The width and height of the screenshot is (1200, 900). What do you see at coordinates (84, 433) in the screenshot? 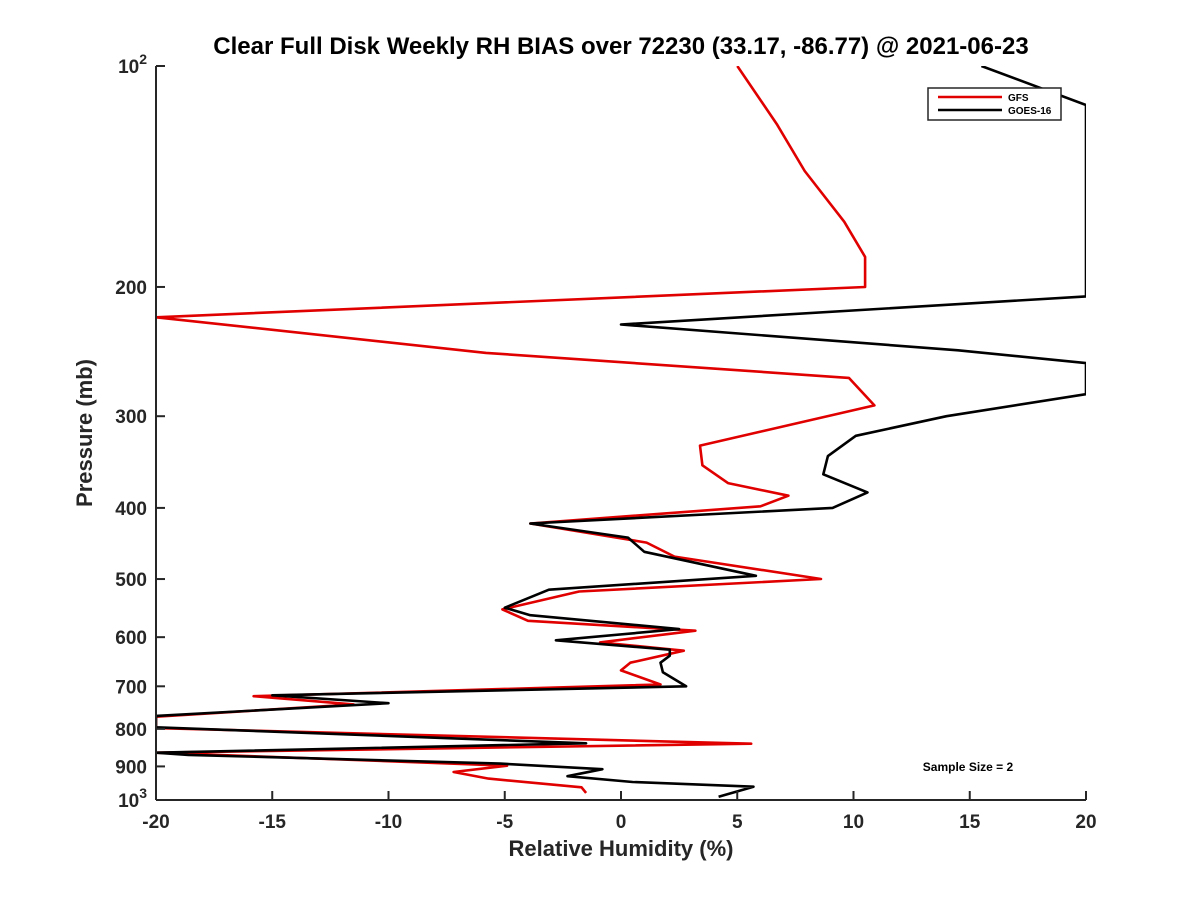
I see `y-axis-label: Pressure (mb)` at bounding box center [84, 433].